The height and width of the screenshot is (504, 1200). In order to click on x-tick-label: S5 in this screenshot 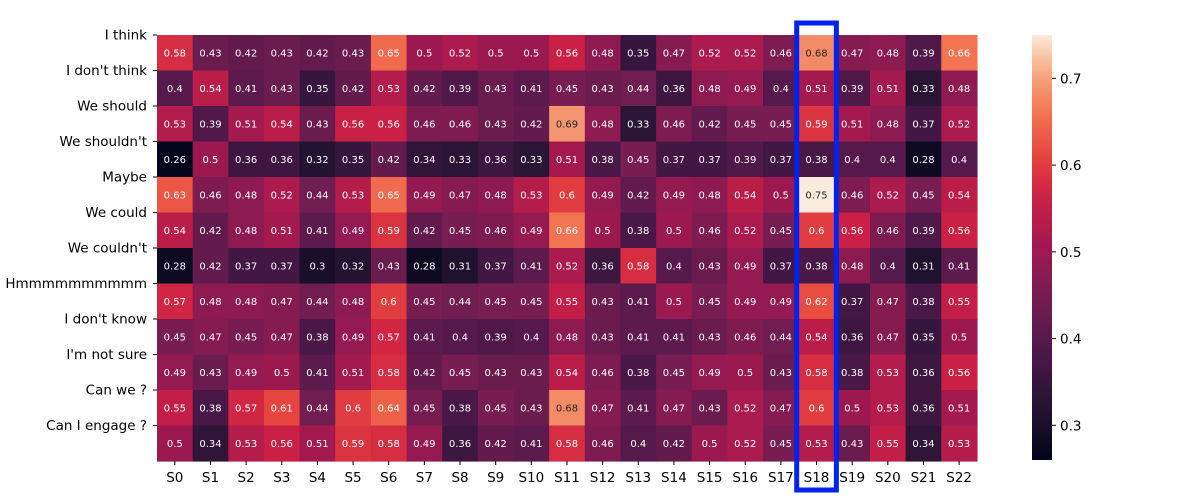, I will do `click(352, 478)`.